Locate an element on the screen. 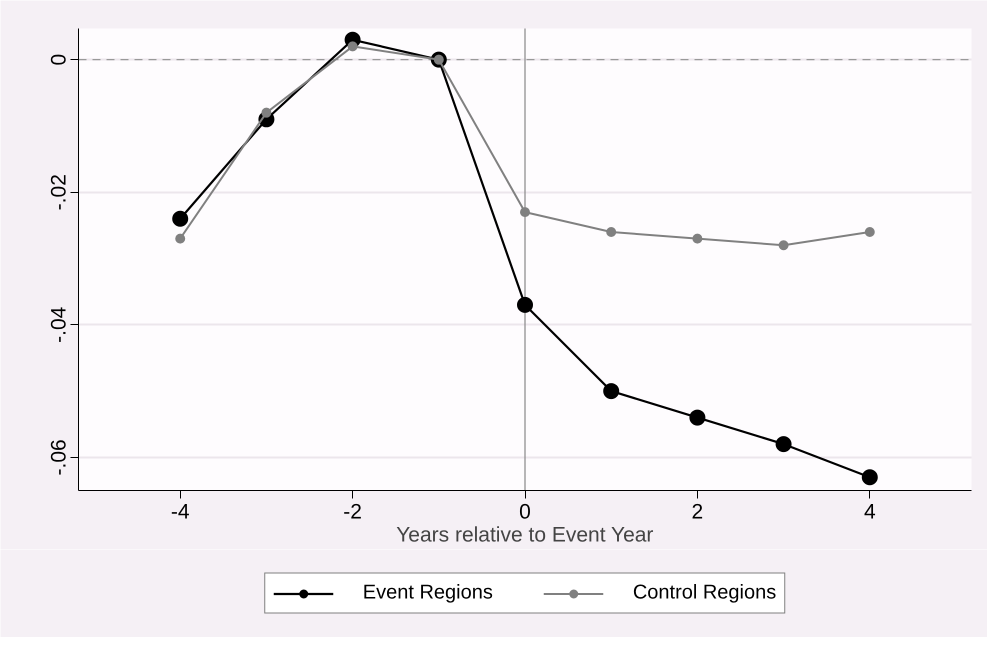 The width and height of the screenshot is (988, 660). y-tick-label: -.02 is located at coordinates (59, 192).